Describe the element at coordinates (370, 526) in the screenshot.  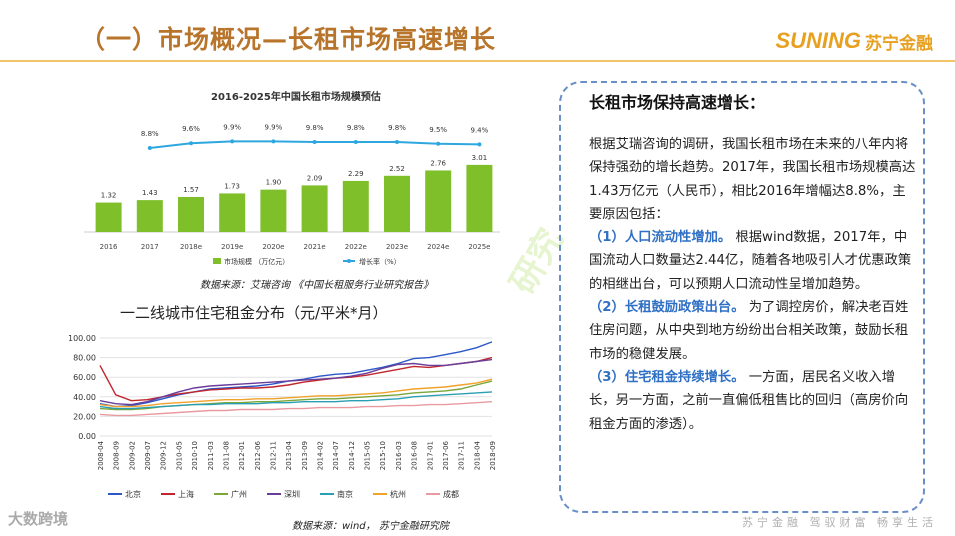
I see `chart2-source: 数据来源：wind， 苏宁金融研究院` at that location.